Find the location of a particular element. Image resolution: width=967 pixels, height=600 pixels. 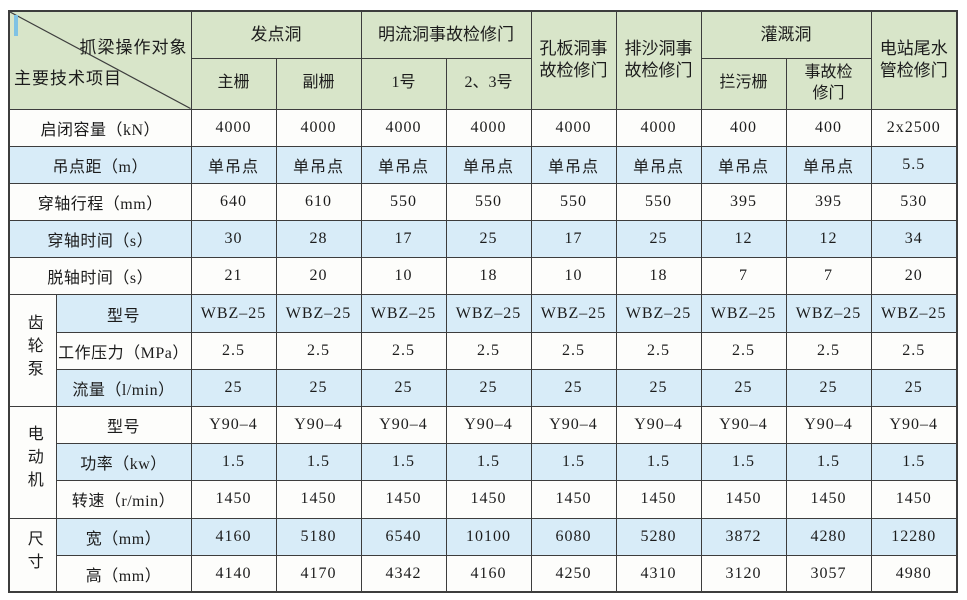

cell-r12-c9: 12280 is located at coordinates (914, 536).